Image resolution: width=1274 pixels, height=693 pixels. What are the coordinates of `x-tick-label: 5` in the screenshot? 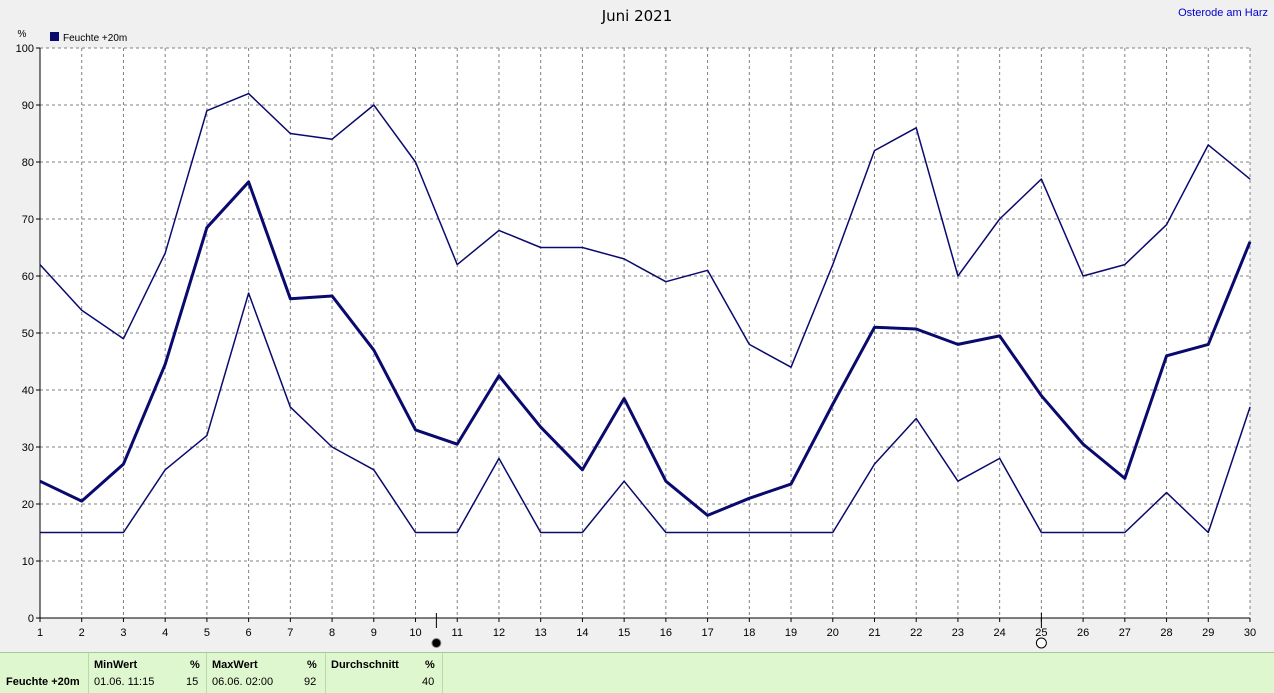 It's located at (207, 633).